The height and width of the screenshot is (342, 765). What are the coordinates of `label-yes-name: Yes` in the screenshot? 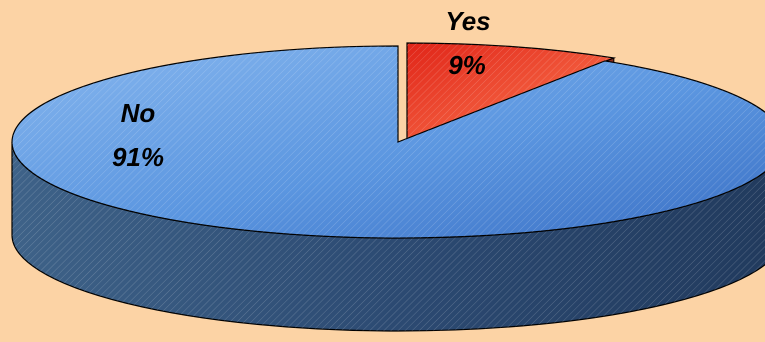 It's located at (467, 21).